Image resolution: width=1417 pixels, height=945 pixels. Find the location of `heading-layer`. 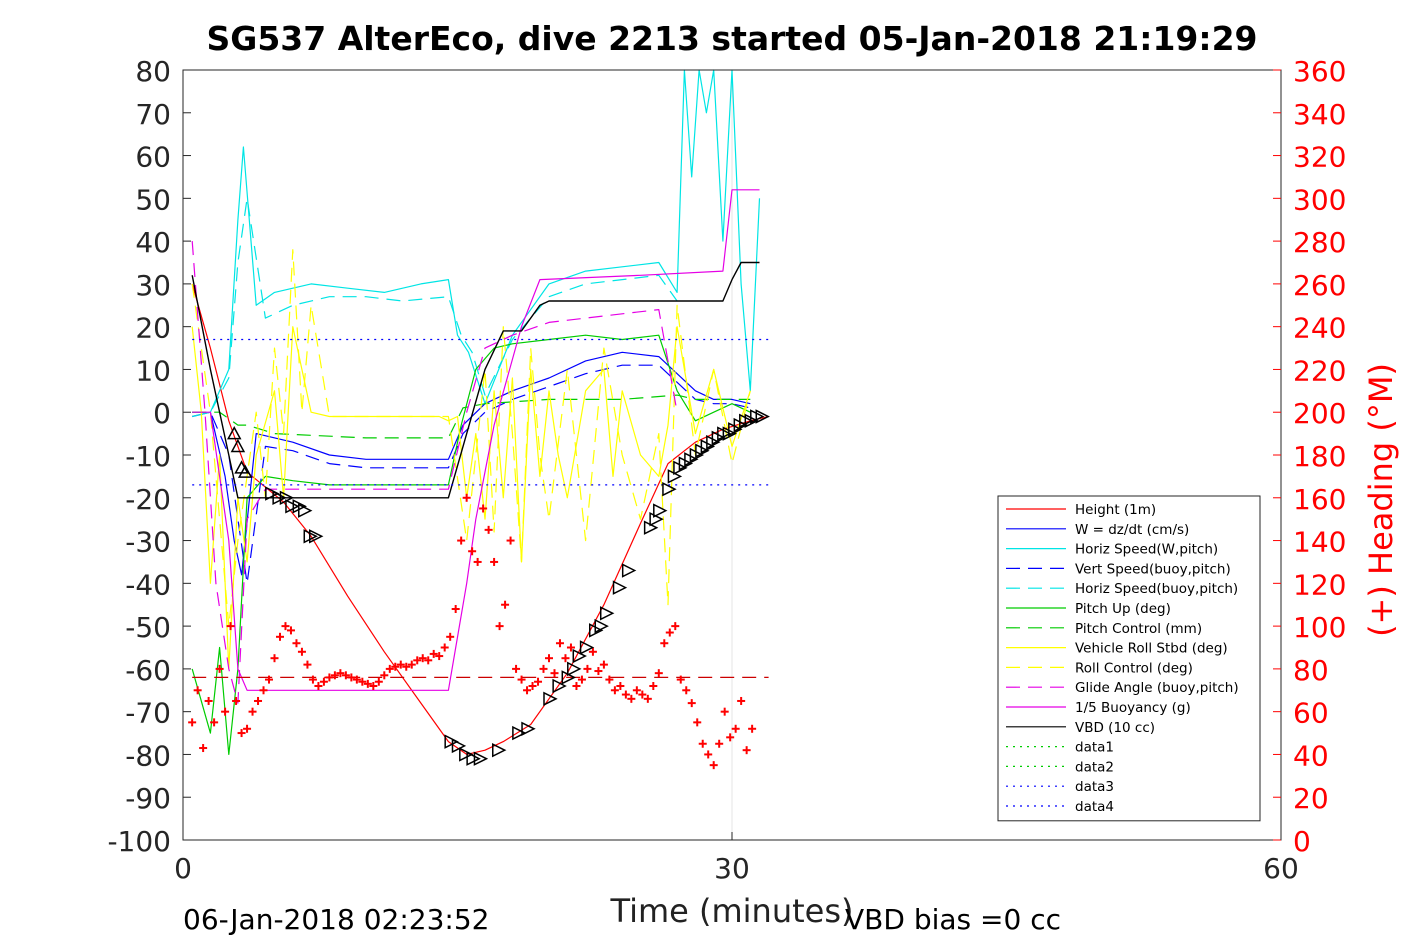

heading-layer is located at coordinates (472, 631).